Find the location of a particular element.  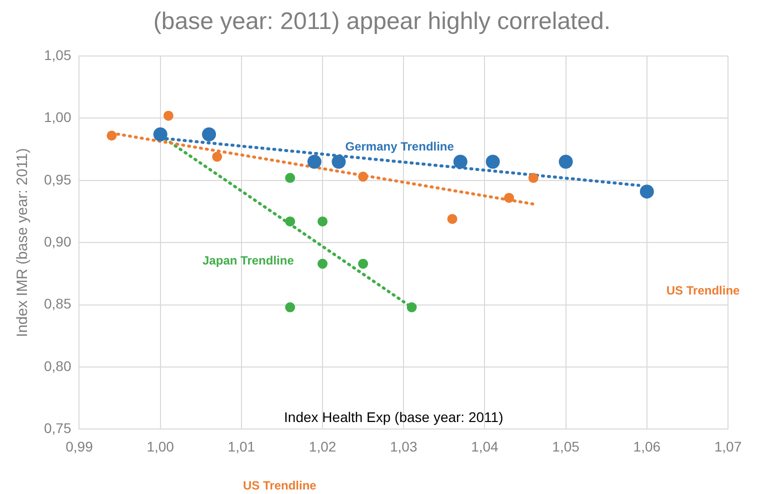

x-tick-label: 0,99 is located at coordinates (80, 446).